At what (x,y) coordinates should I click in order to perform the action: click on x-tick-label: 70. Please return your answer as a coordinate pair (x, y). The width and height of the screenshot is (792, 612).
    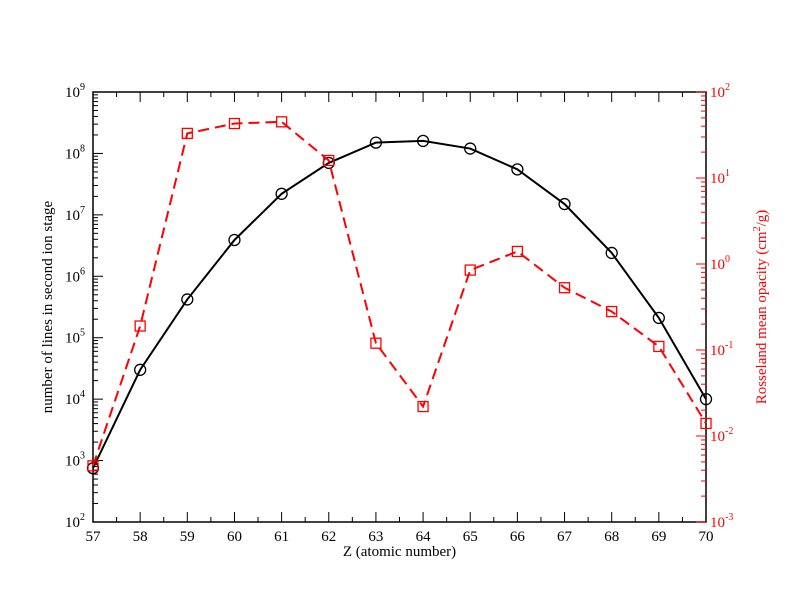
    Looking at the image, I should click on (706, 537).